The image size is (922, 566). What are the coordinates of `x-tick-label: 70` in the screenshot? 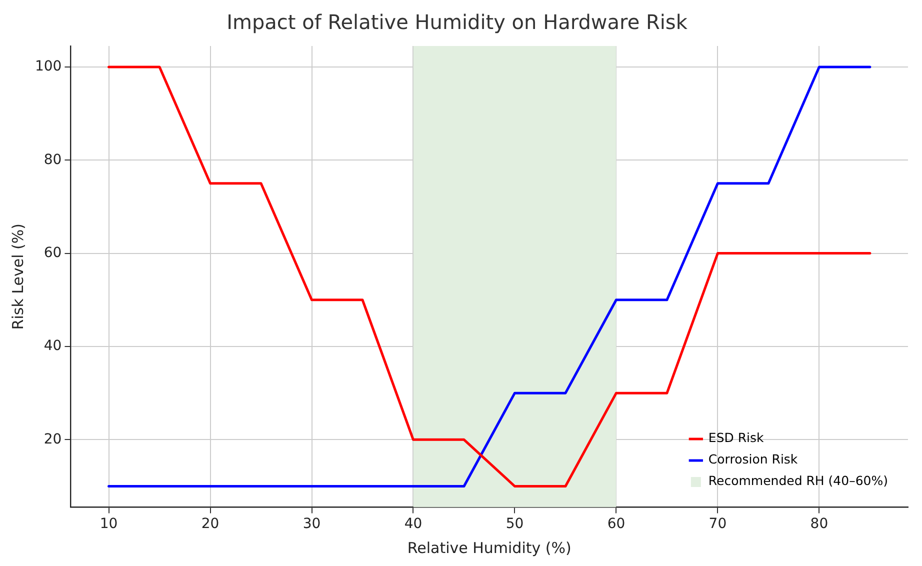 It's located at (717, 524).